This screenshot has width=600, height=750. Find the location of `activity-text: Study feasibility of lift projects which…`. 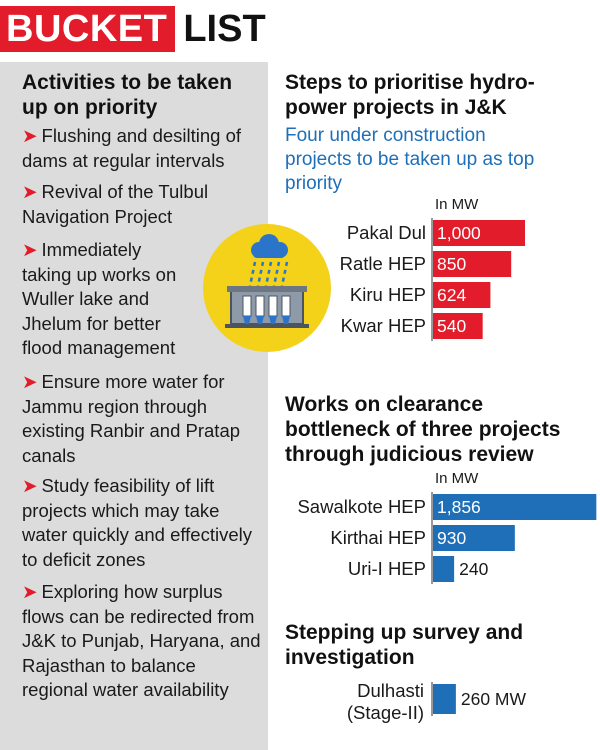

activity-text: Study feasibility of lift projects which… is located at coordinates (137, 522).